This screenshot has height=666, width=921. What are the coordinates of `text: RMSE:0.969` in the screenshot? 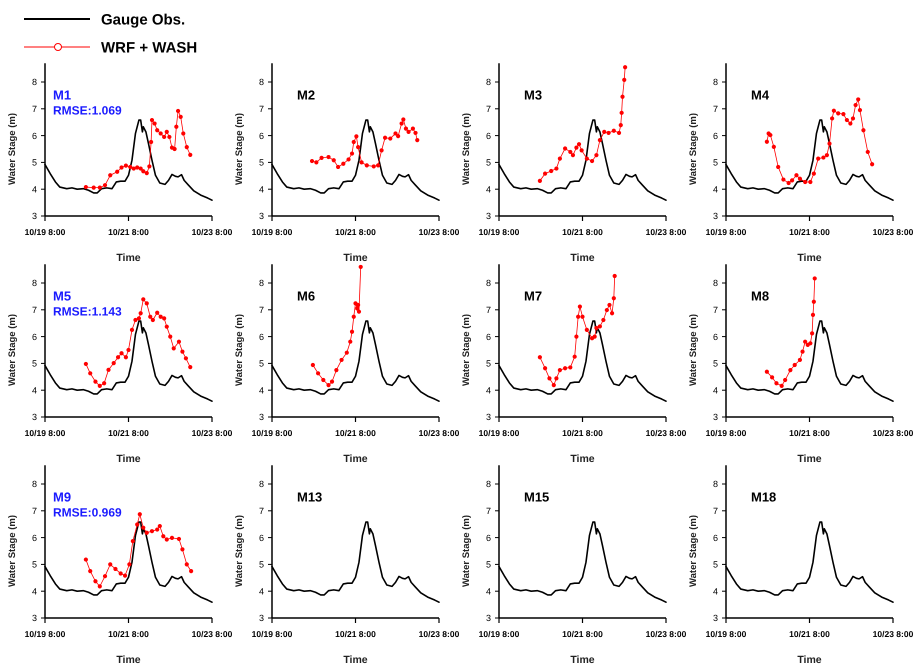 It's located at (87, 512).